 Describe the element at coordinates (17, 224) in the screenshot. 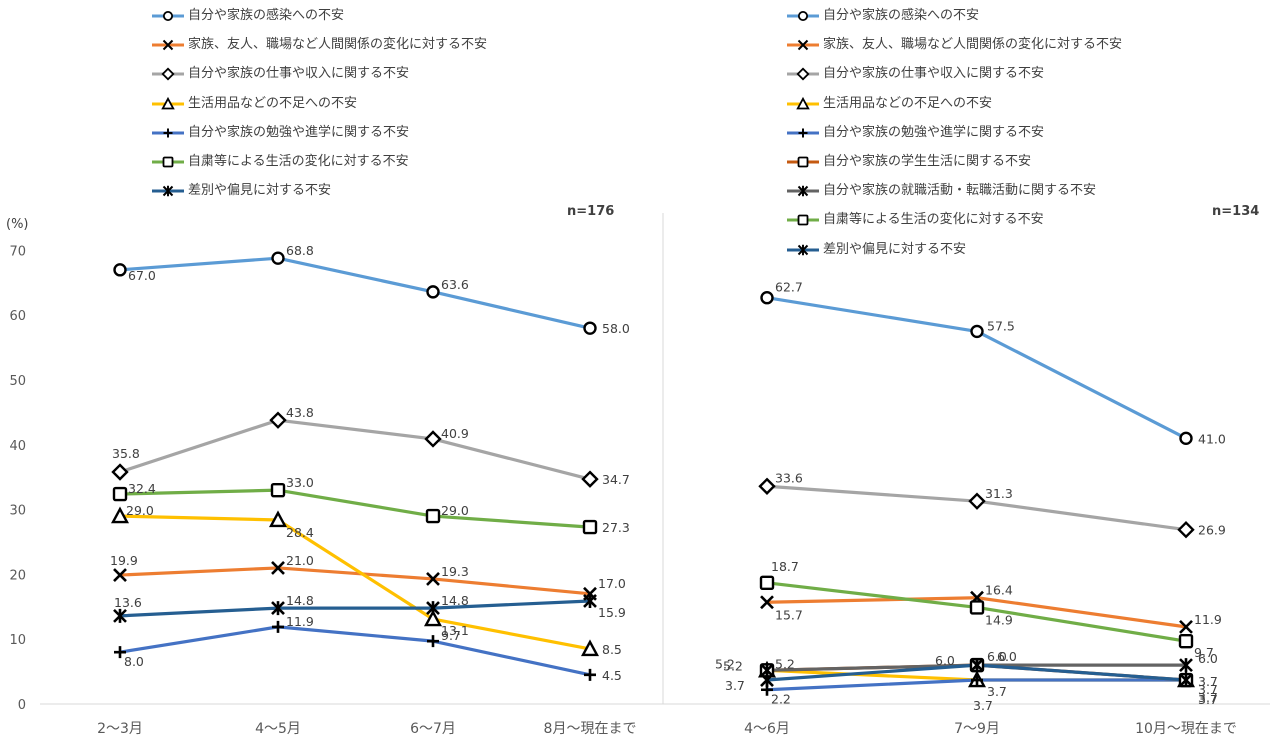

I see `y-axis-label: (%)` at that location.